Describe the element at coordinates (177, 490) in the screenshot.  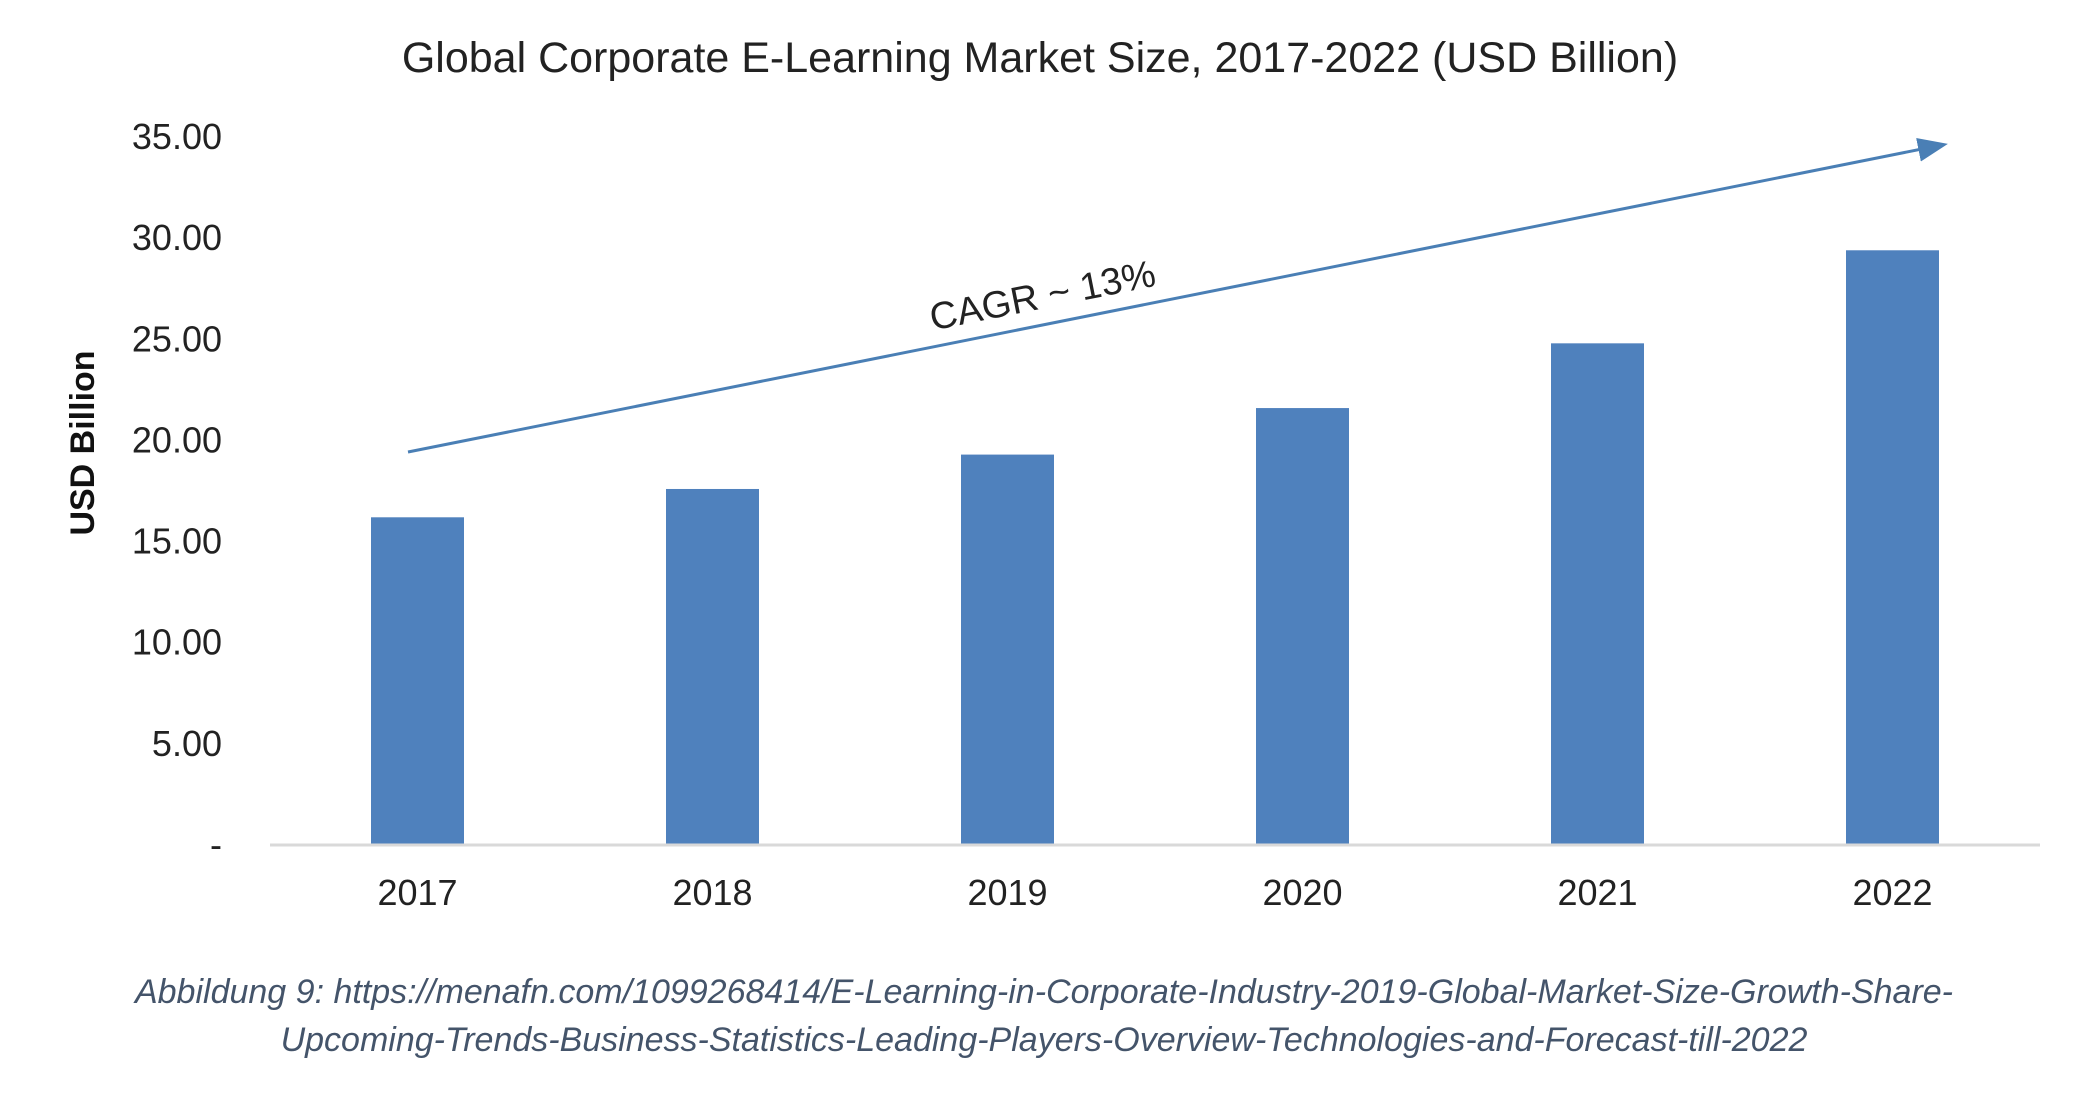
I see `y-axis-ticks: - 5.00 10.00 15.00 20.00 25.00 30.00 35.00` at that location.